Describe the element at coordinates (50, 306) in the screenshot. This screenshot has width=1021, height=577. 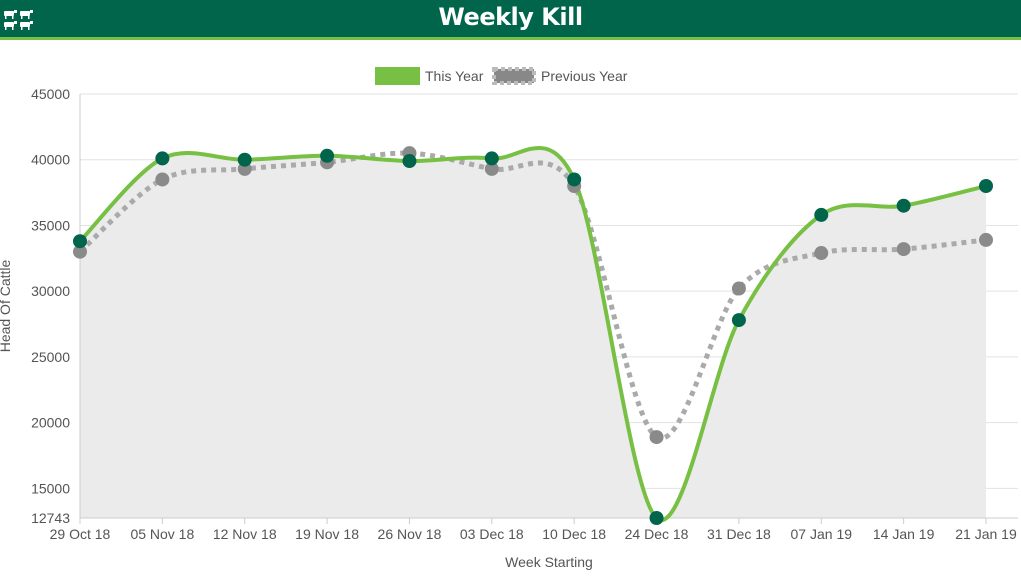
I see `y-axis-ticks: 12743 15000 20000 25000 30000 35000 40000 45000` at that location.